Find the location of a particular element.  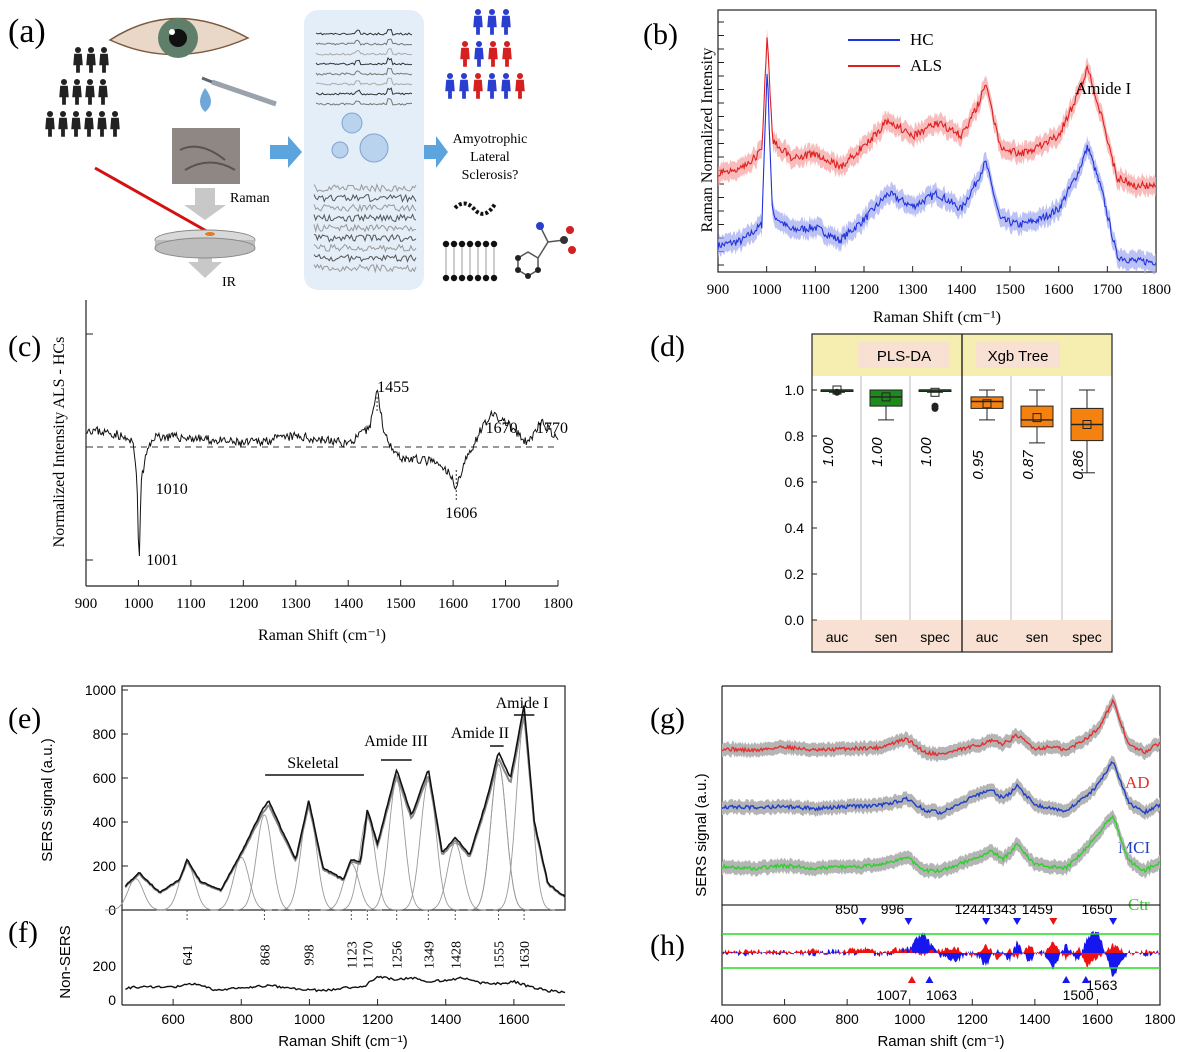

series-line-mci is located at coordinates (941, 788).